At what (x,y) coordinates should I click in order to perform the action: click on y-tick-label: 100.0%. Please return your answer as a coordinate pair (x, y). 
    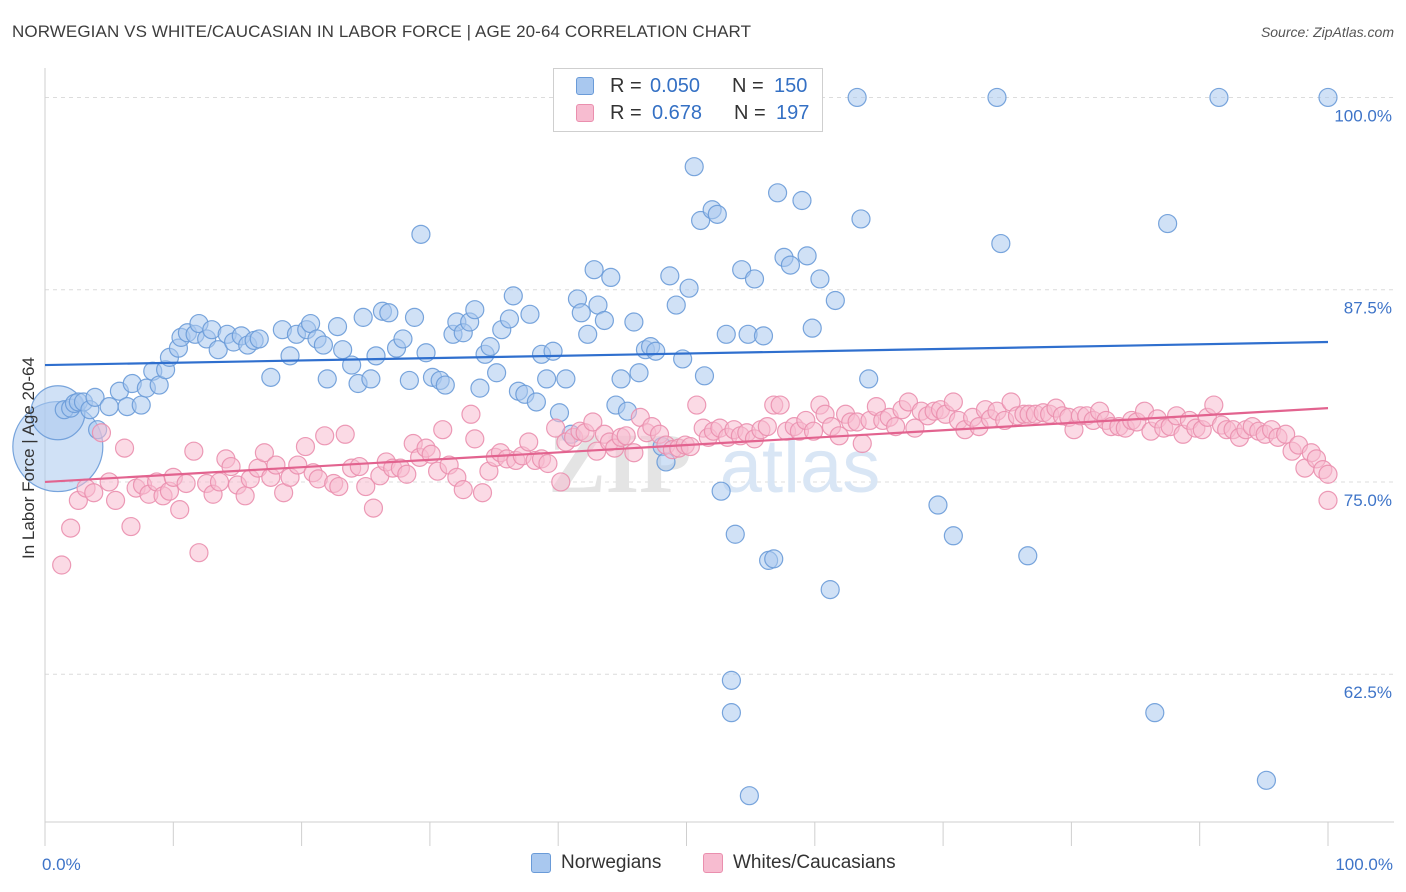
    Looking at the image, I should click on (1363, 115).